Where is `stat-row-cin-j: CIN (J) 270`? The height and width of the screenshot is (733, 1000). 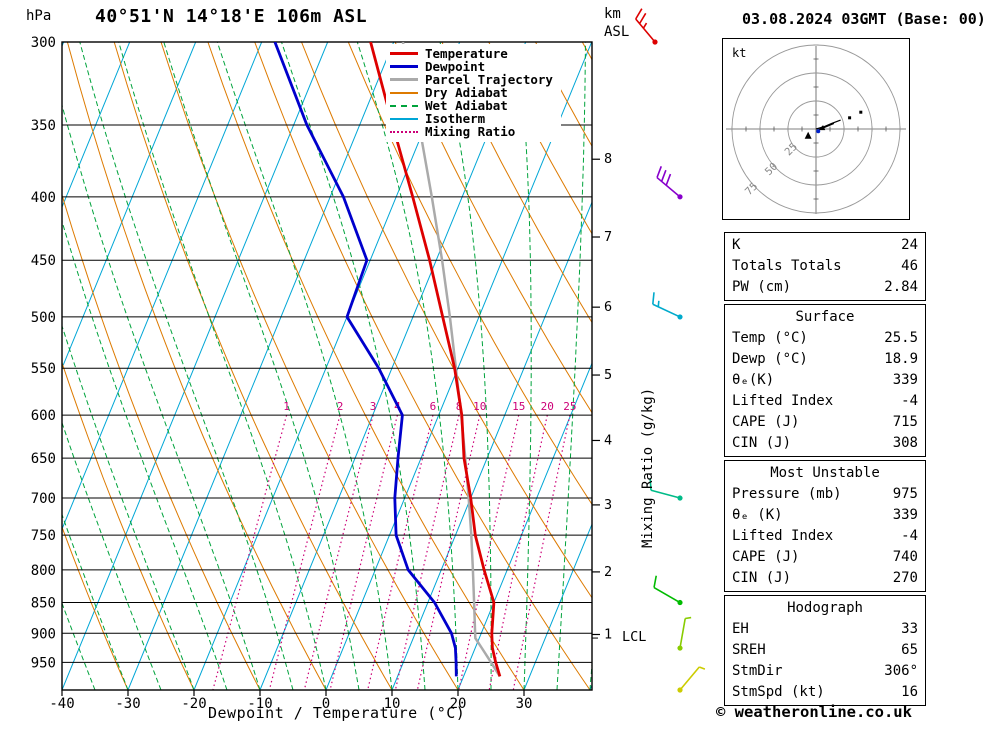 stat-row-cin-j: CIN (J) 270 is located at coordinates (825, 578).